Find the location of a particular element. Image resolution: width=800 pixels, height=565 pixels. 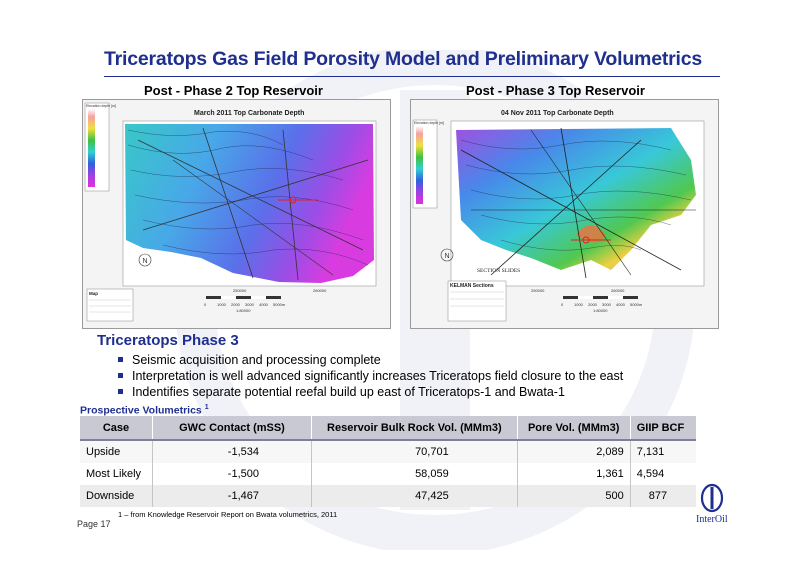

table-row: Most Likely -1,500 58,059 1,361 4,594 is located at coordinates (388, 474).